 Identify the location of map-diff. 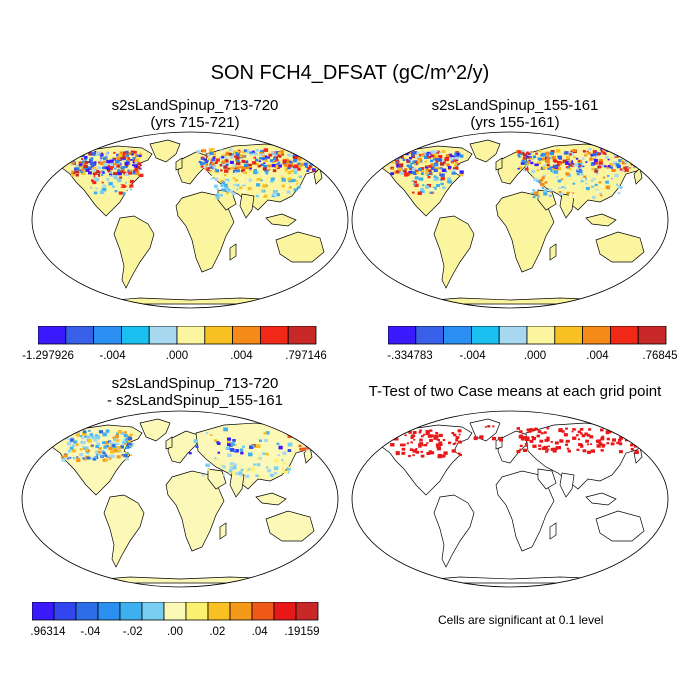
(180, 499).